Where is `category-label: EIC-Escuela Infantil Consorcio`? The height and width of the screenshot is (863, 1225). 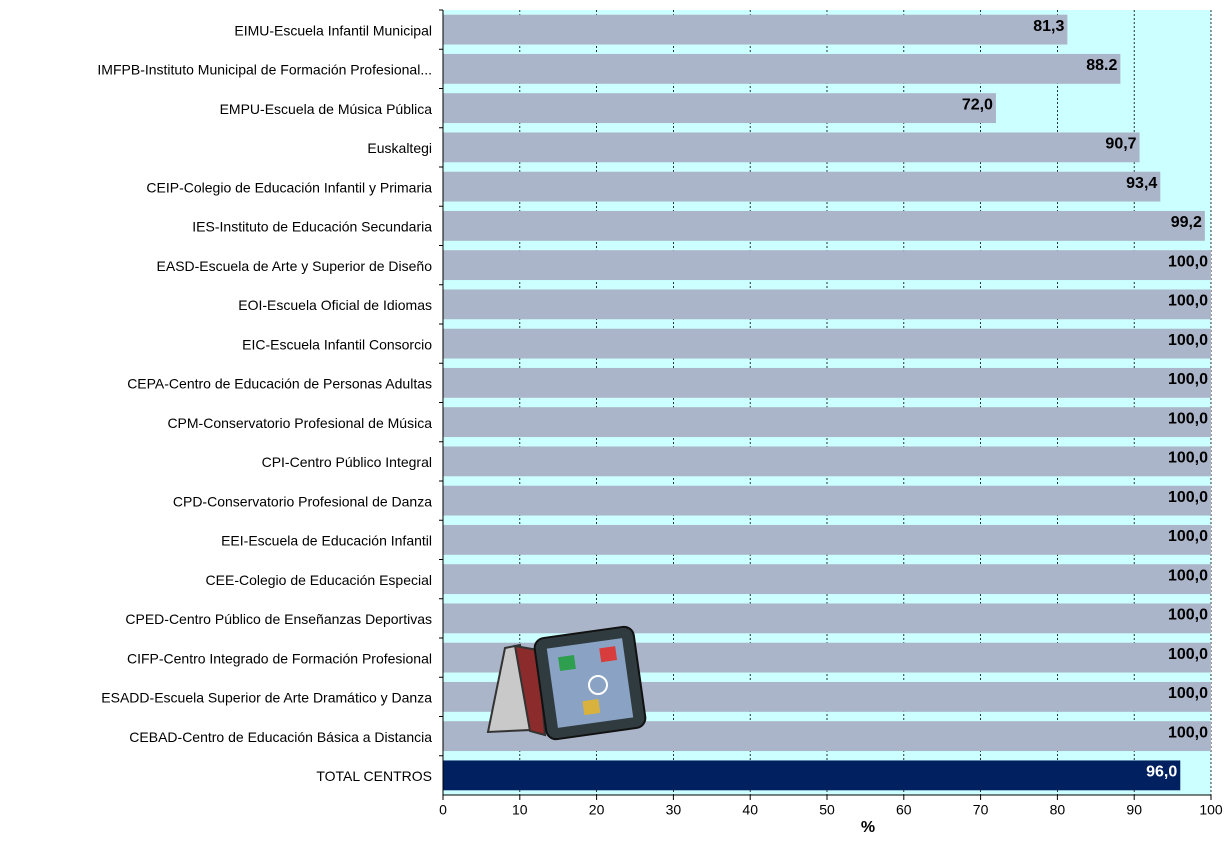
category-label: EIC-Escuela Infantil Consorcio is located at coordinates (337, 344).